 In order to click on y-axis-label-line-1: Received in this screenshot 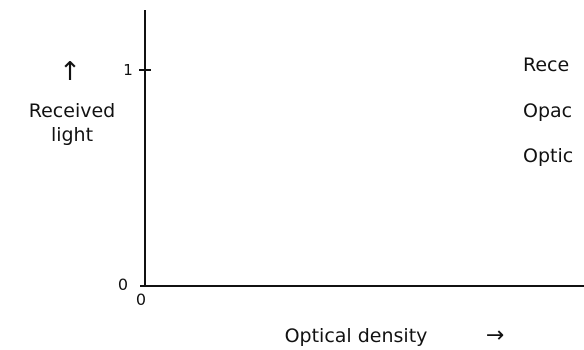, I will do `click(72, 111)`.